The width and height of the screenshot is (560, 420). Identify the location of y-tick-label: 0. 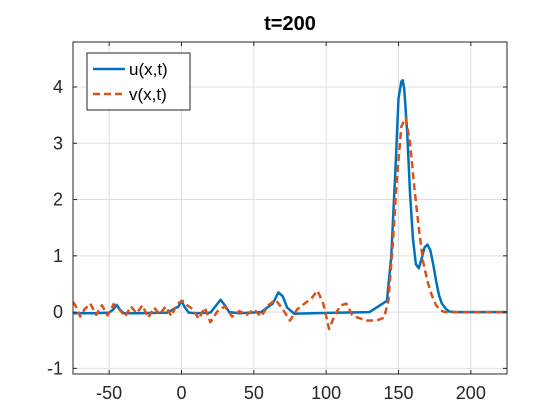
(58, 312).